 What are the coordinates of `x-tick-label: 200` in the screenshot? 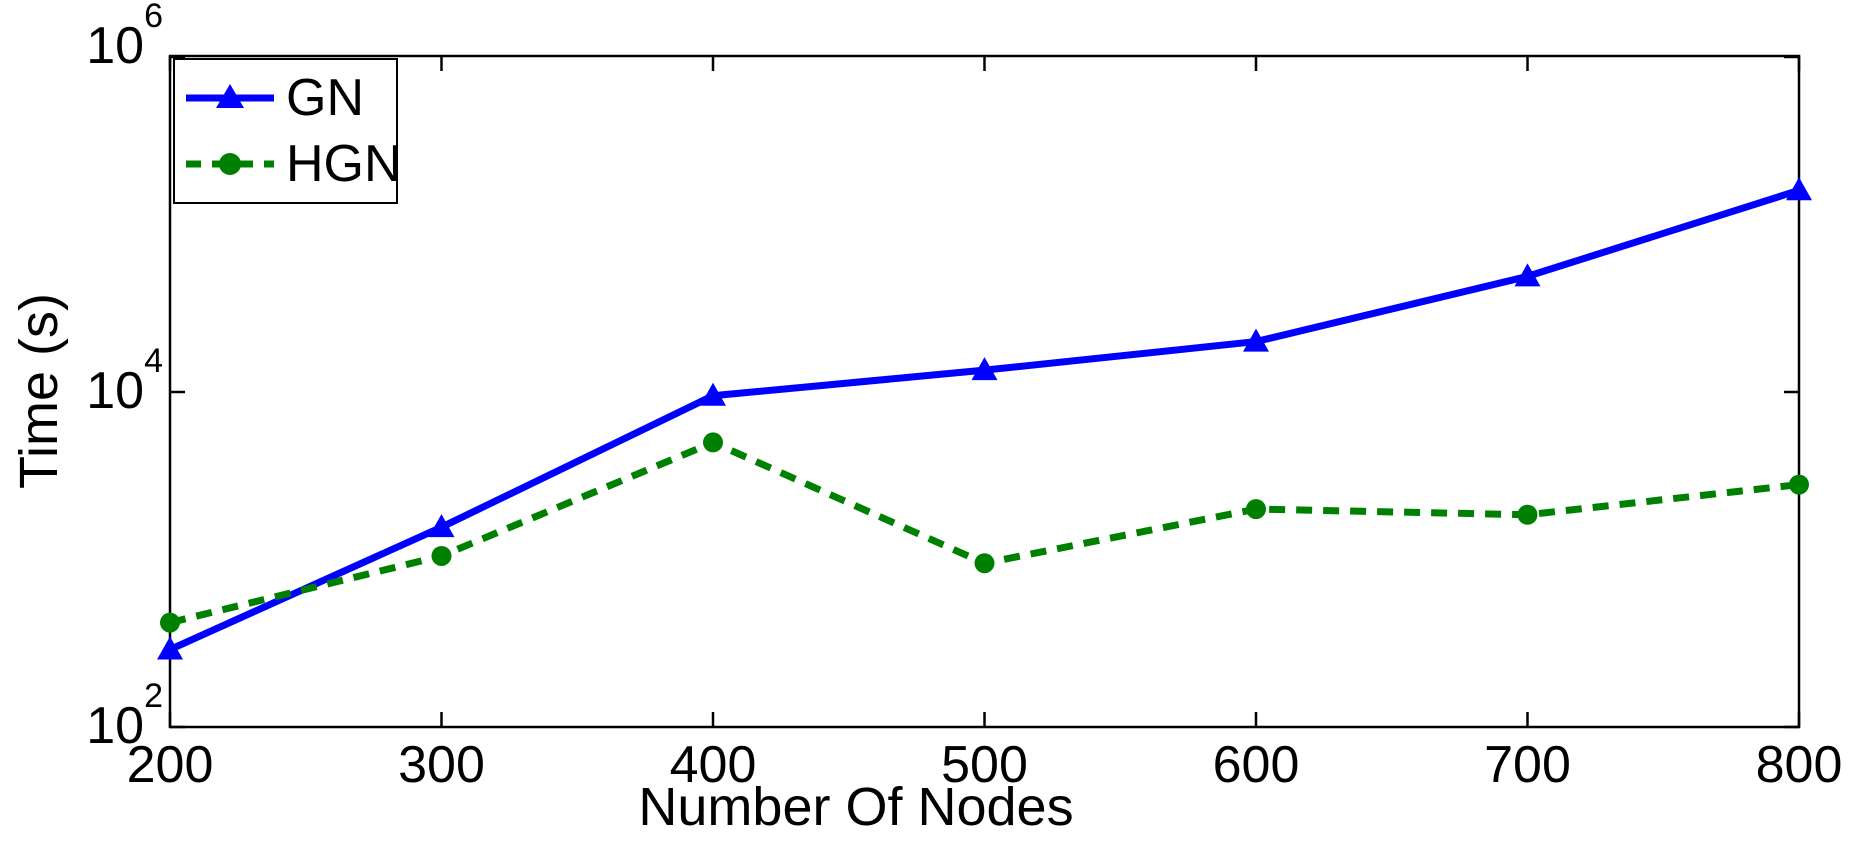 It's located at (170, 765).